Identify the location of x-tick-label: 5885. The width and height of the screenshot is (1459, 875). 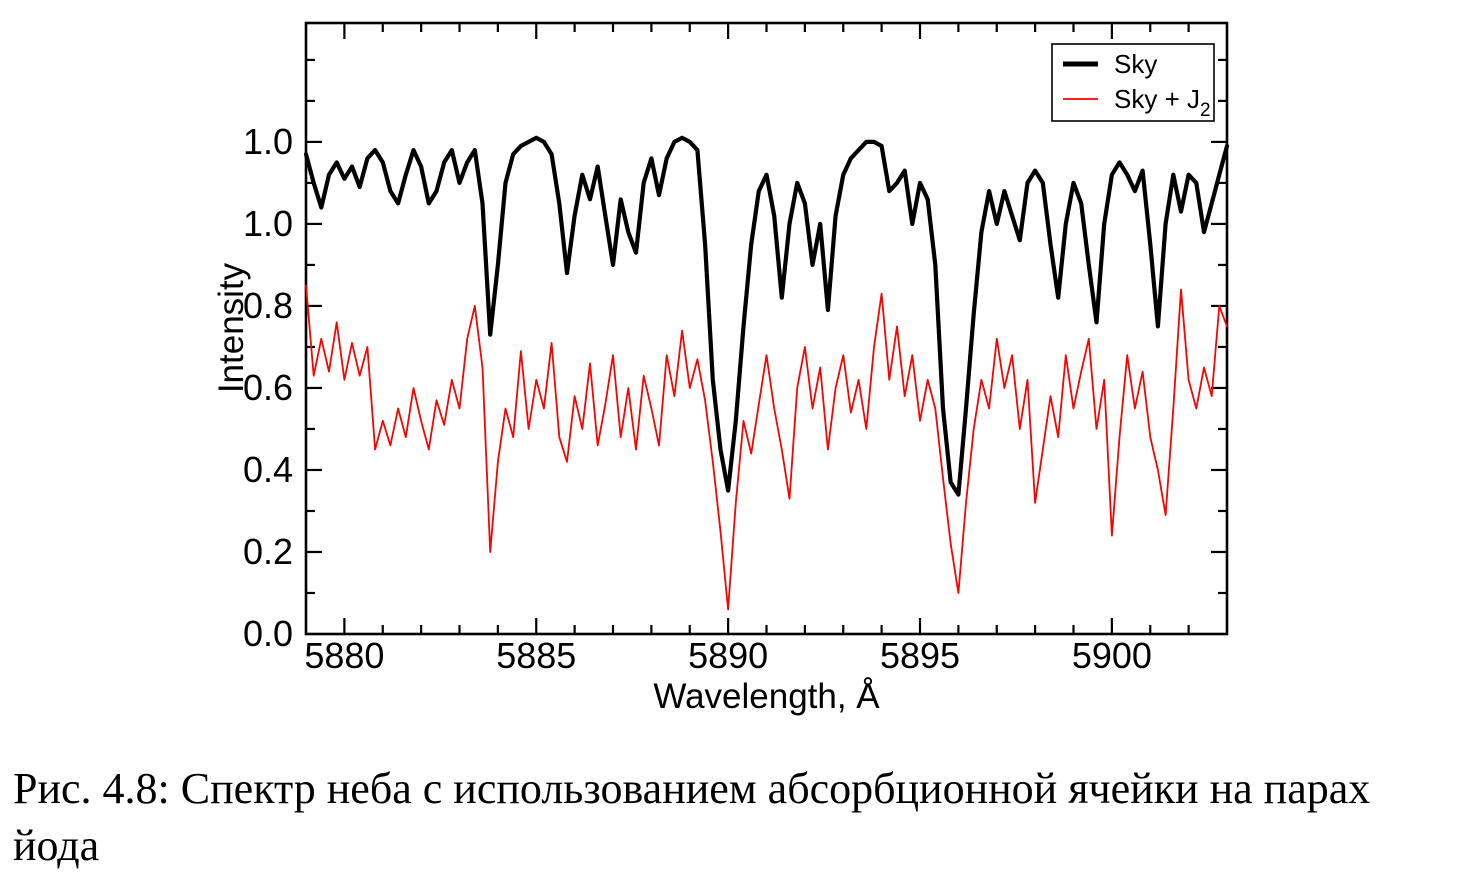
(536, 655).